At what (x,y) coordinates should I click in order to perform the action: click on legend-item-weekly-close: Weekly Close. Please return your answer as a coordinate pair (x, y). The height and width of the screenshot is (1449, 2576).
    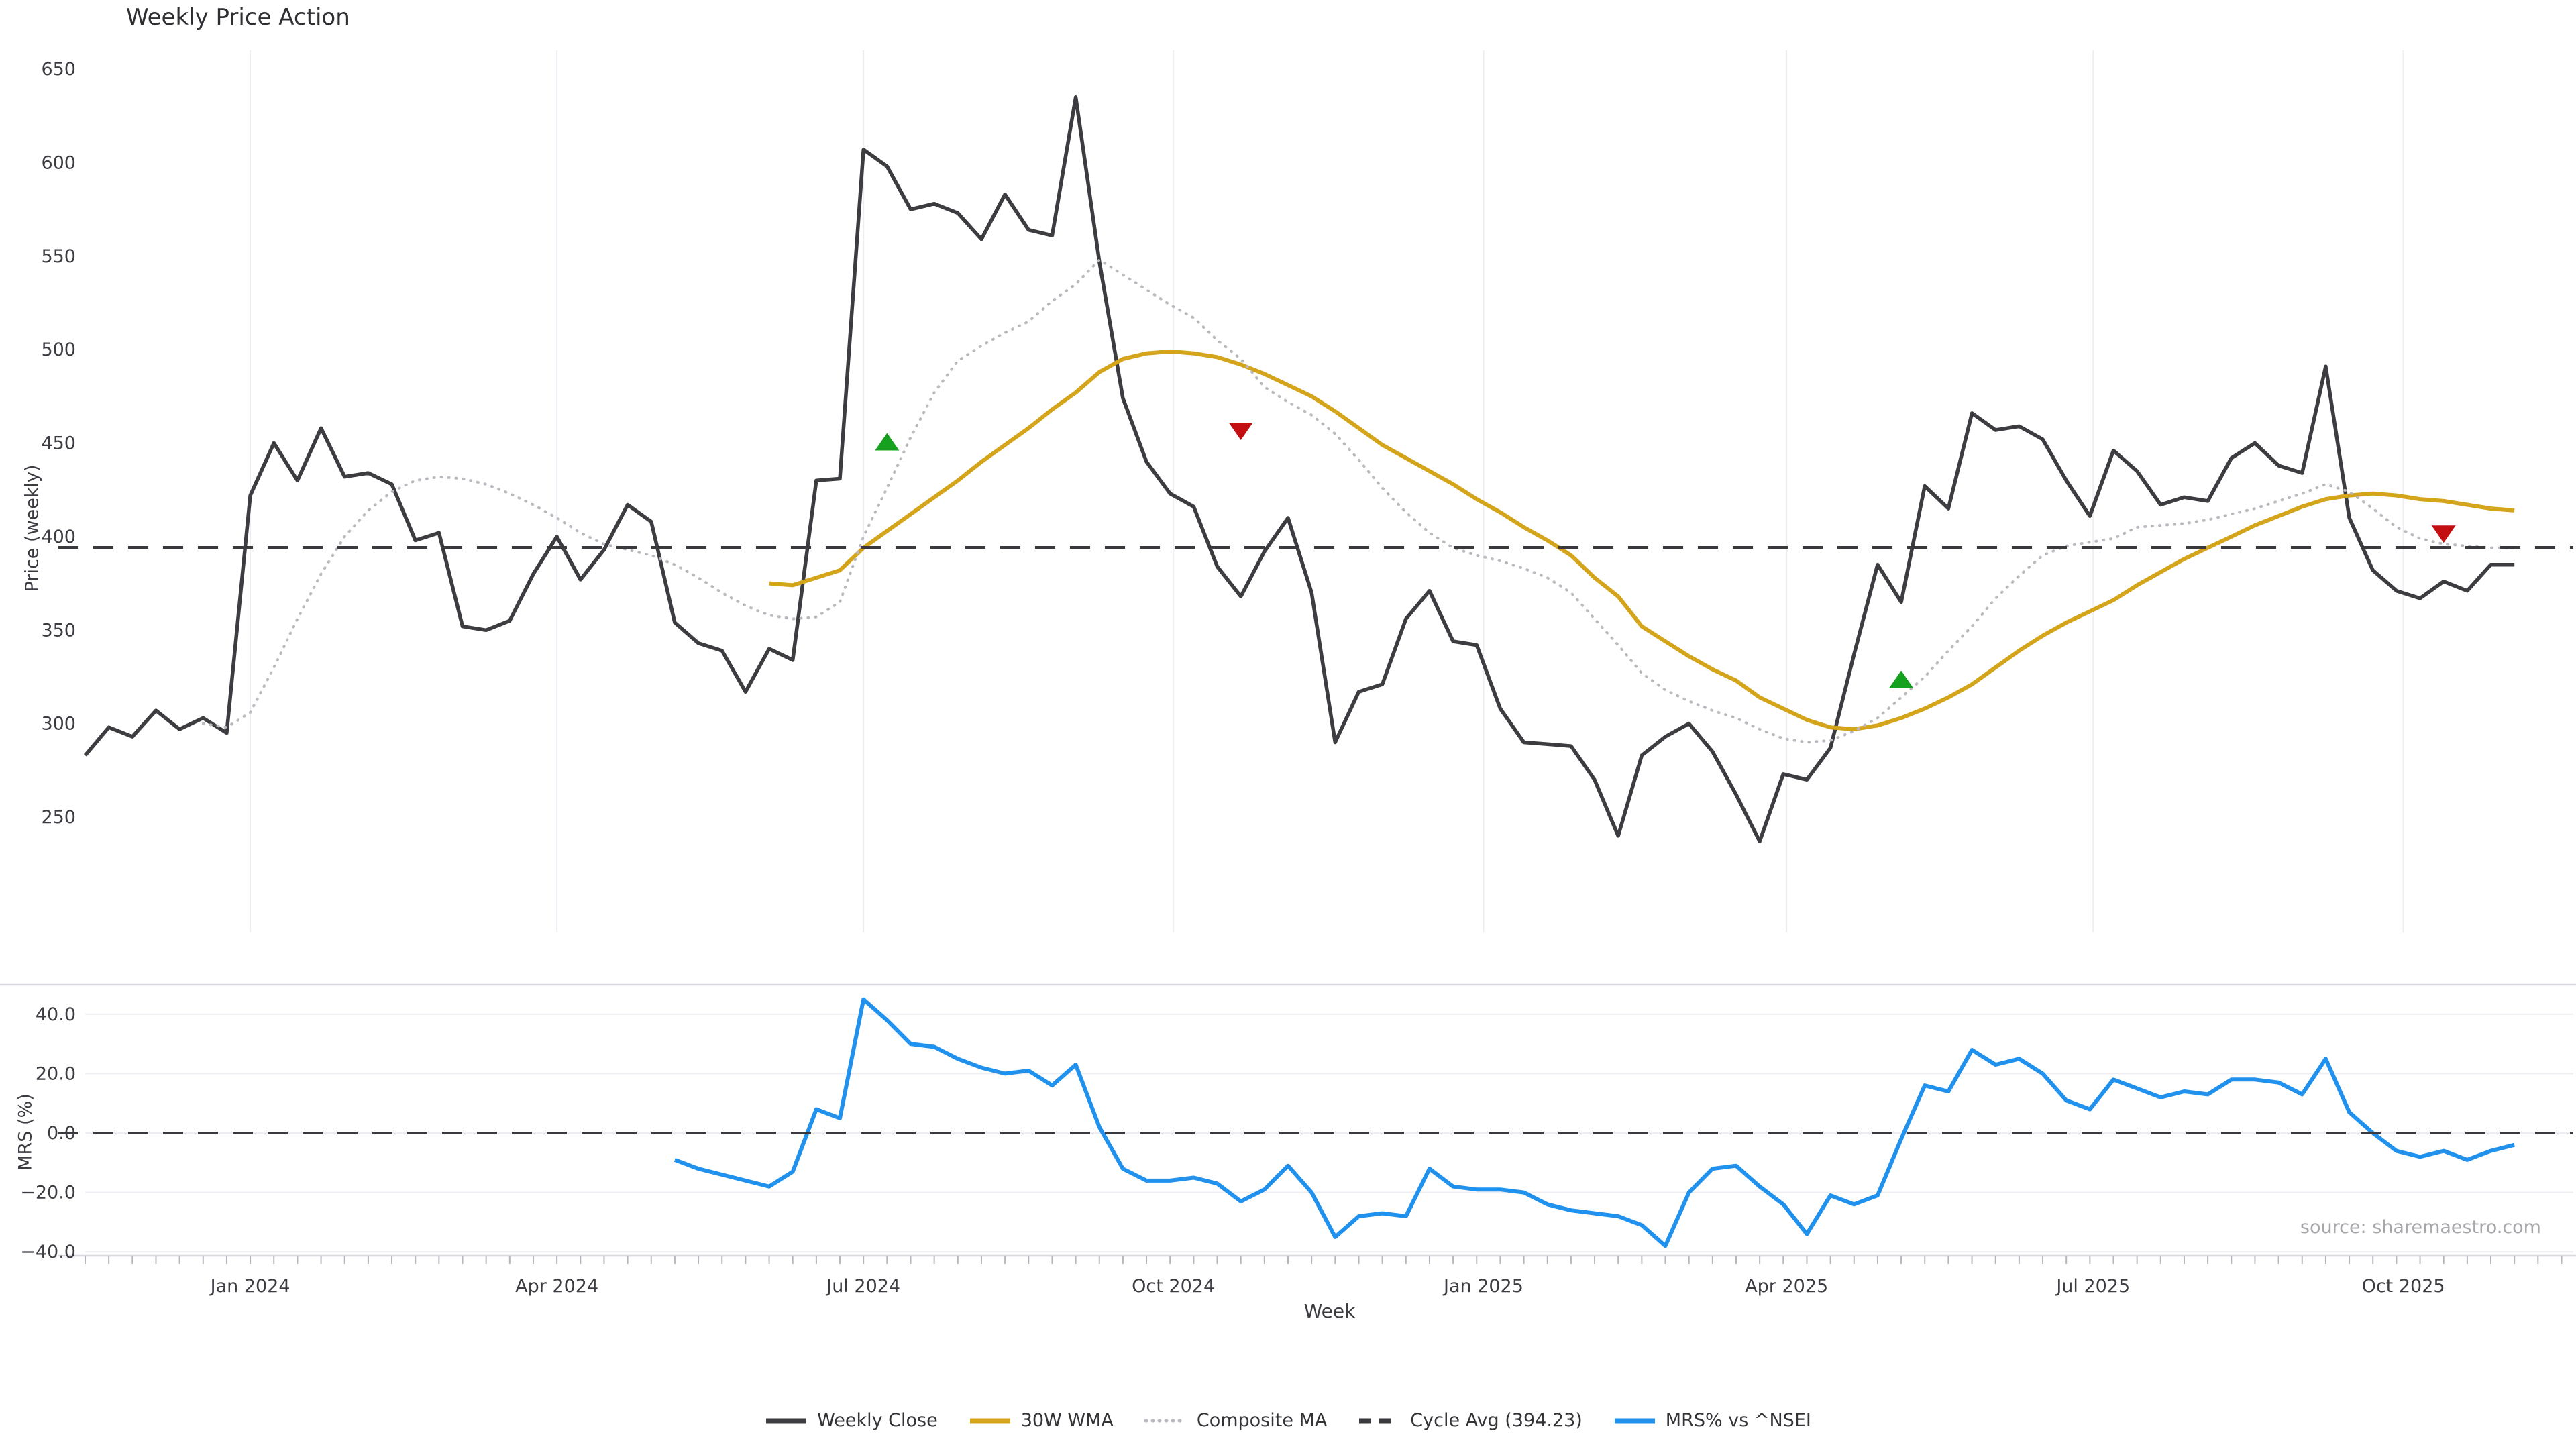
    Looking at the image, I should click on (851, 1420).